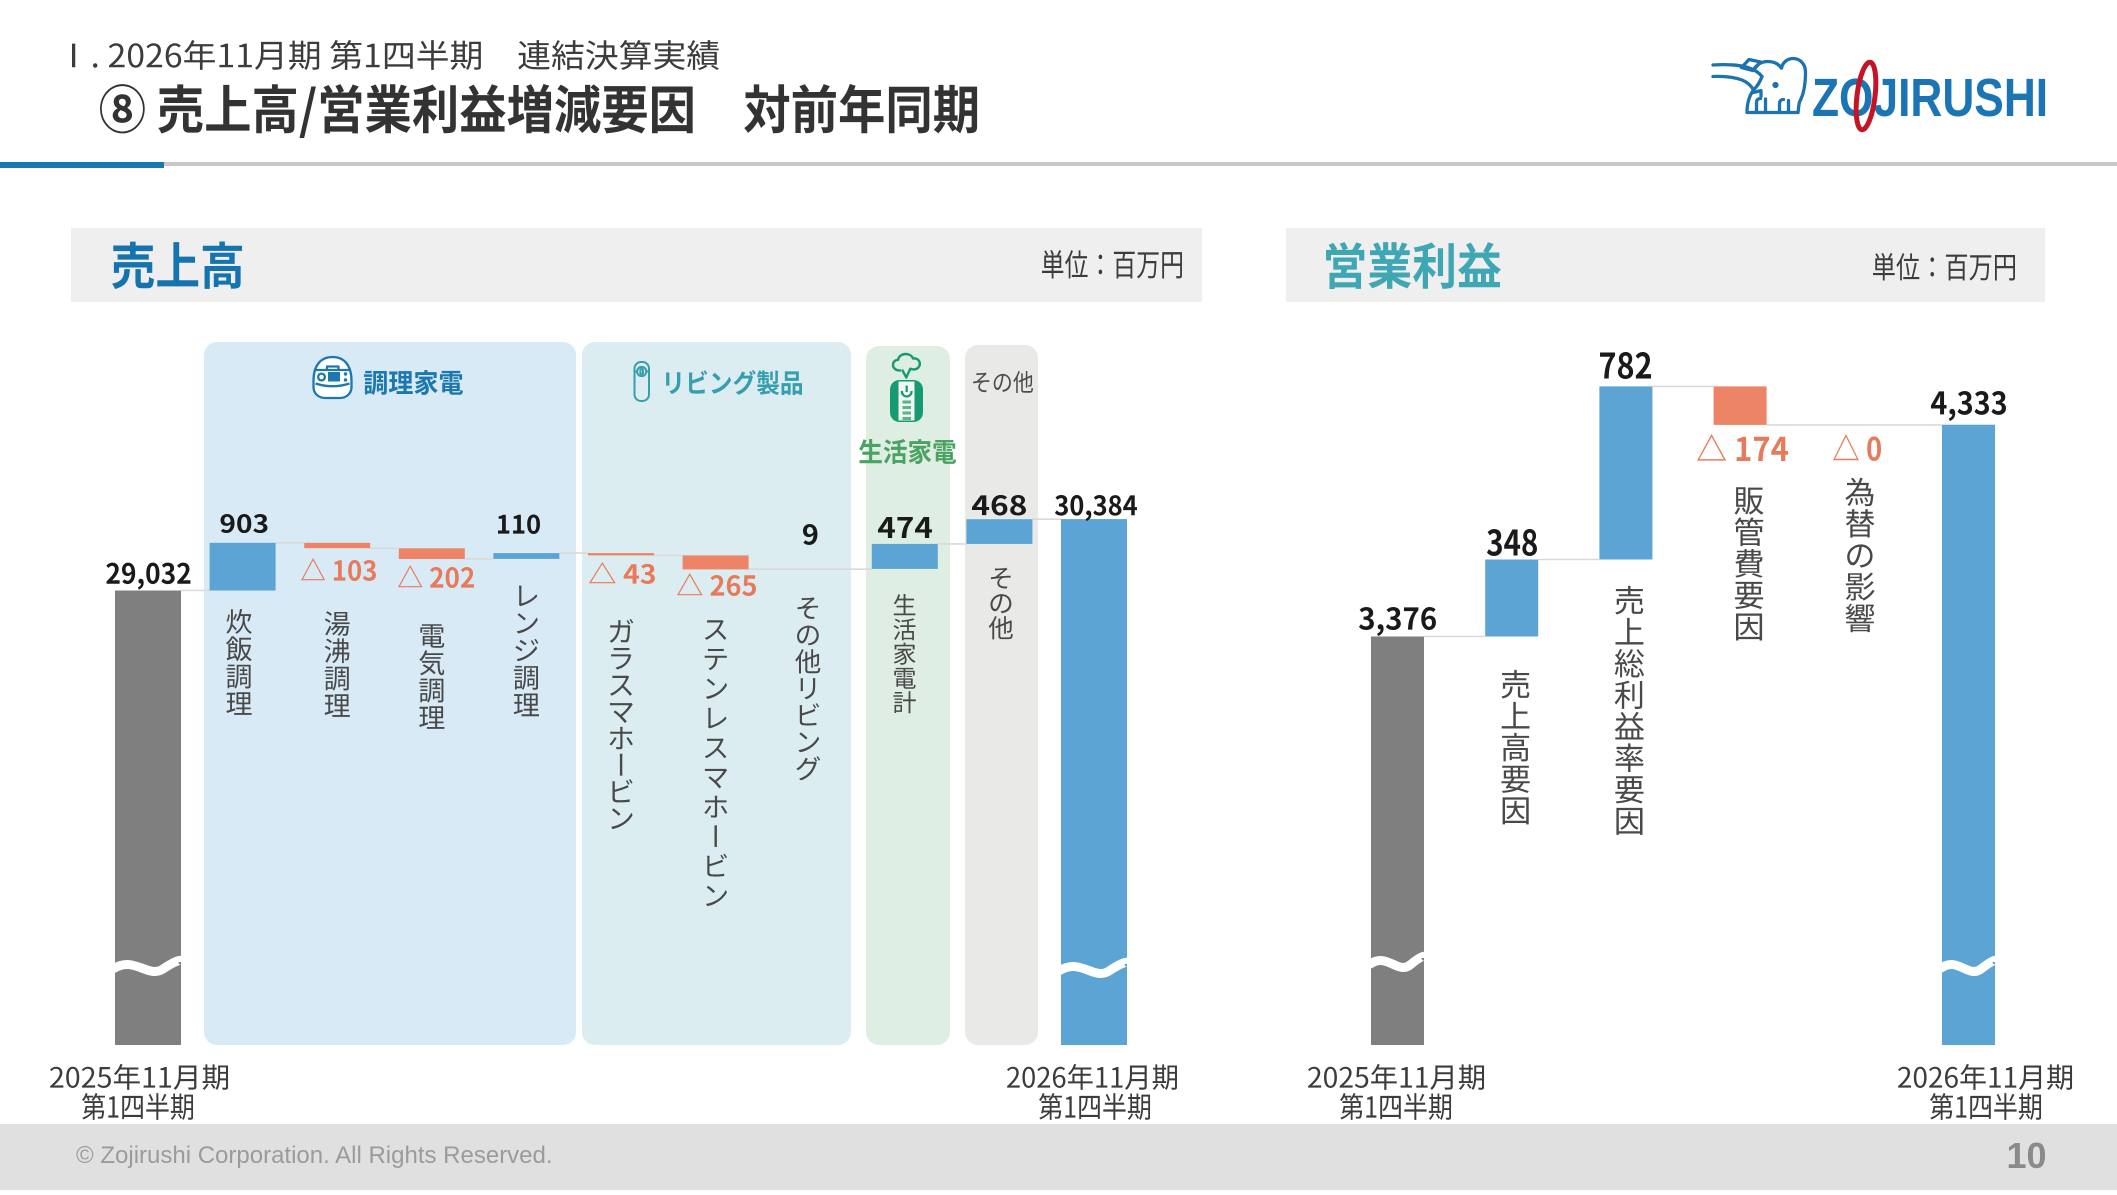 This screenshot has height=1195, width=2117. Describe the element at coordinates (1930, 98) in the screenshot. I see `svg-text: ZOJIRUSHI` at that location.